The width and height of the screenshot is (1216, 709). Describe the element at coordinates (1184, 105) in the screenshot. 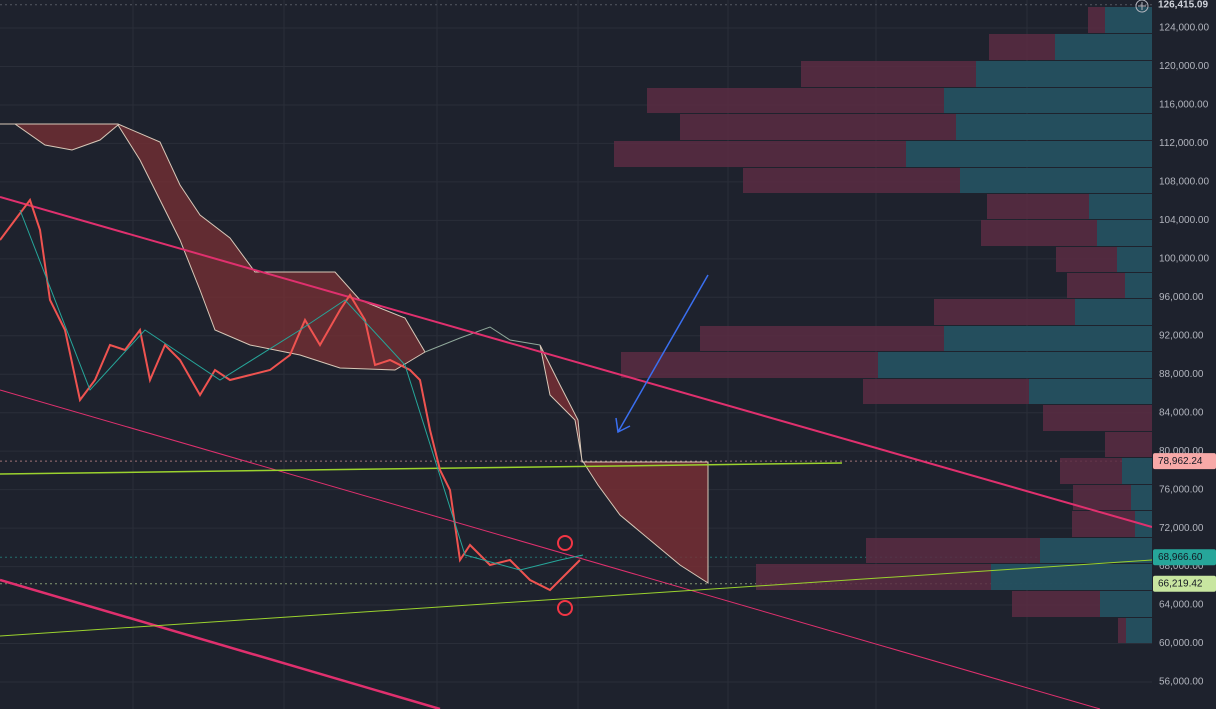

I see `y-tick-label: 116,000.00` at that location.